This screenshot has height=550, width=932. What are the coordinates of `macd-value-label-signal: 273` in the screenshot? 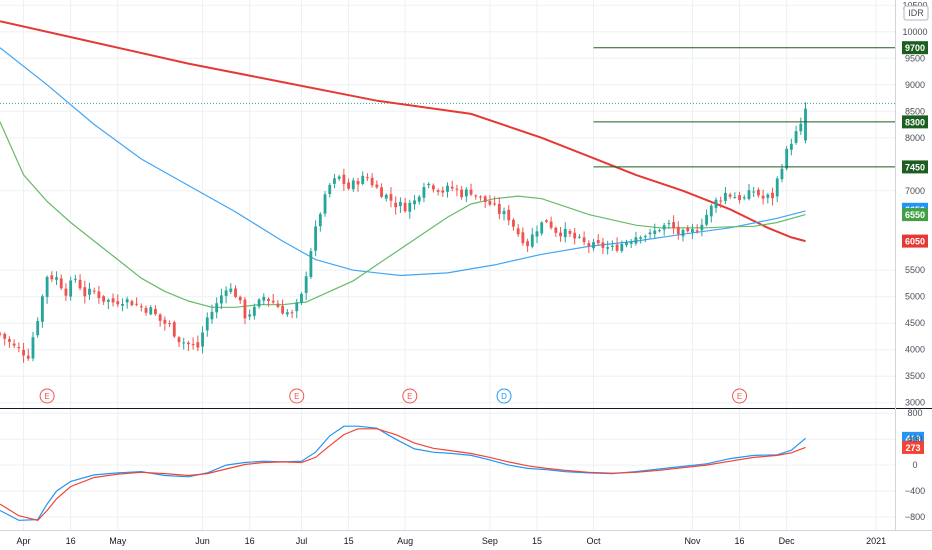 It's located at (913, 447).